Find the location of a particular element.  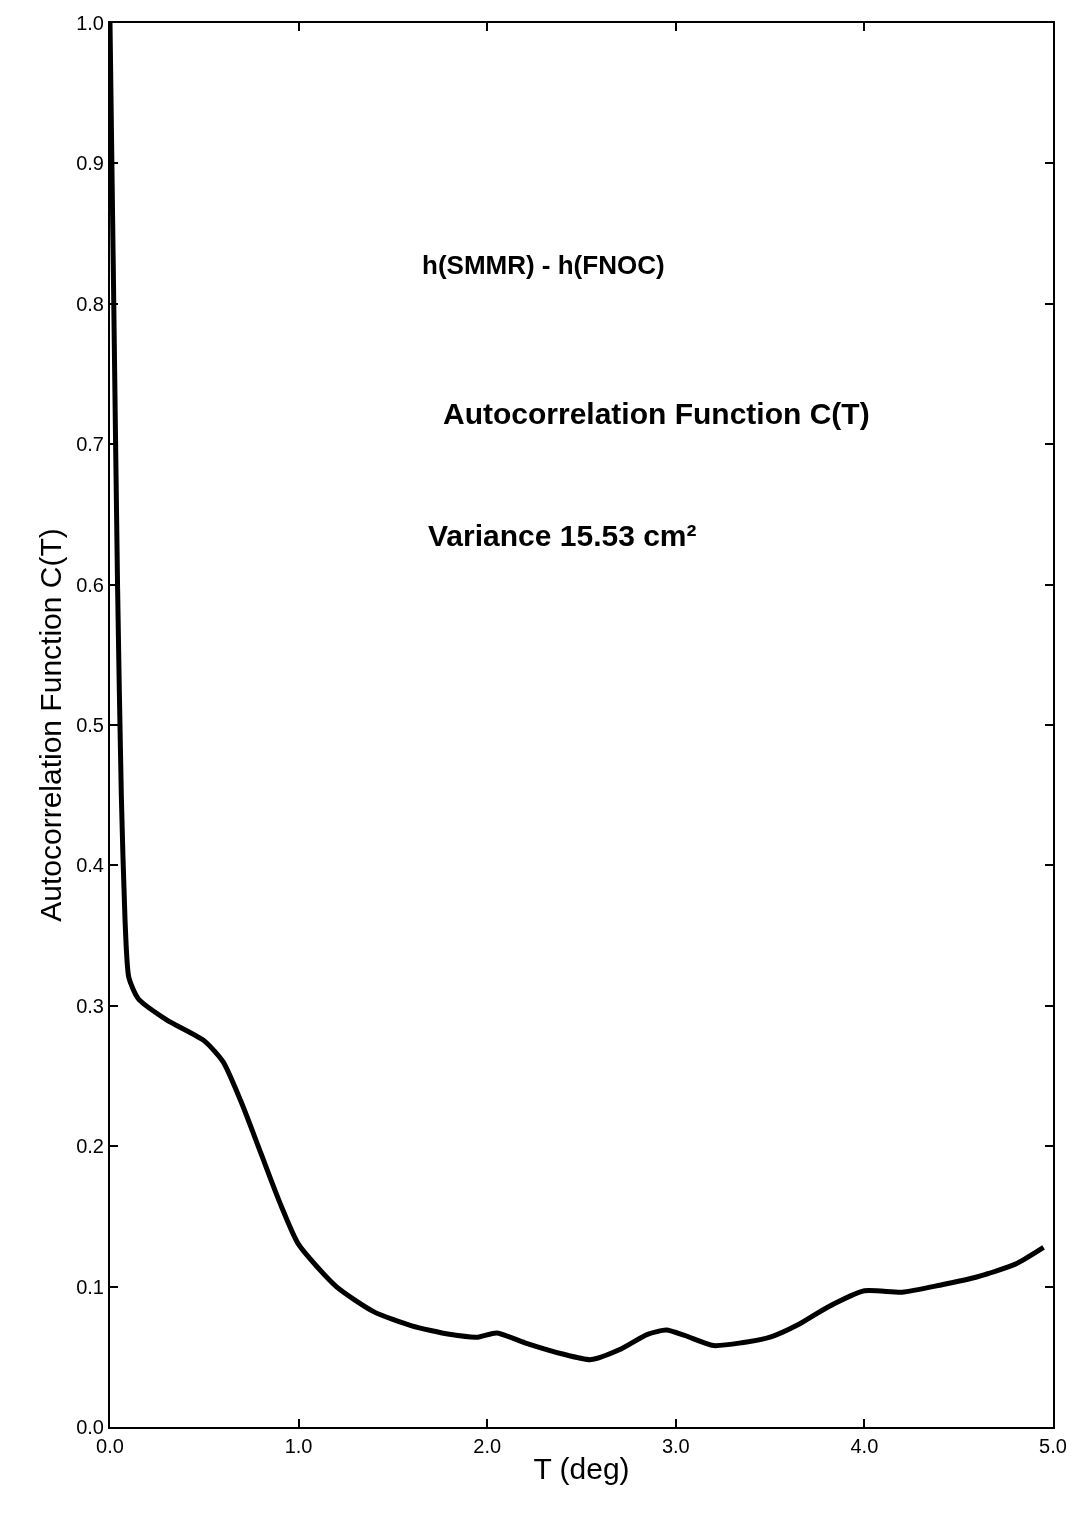

x-tick-label: 5.0 is located at coordinates (1053, 1446).